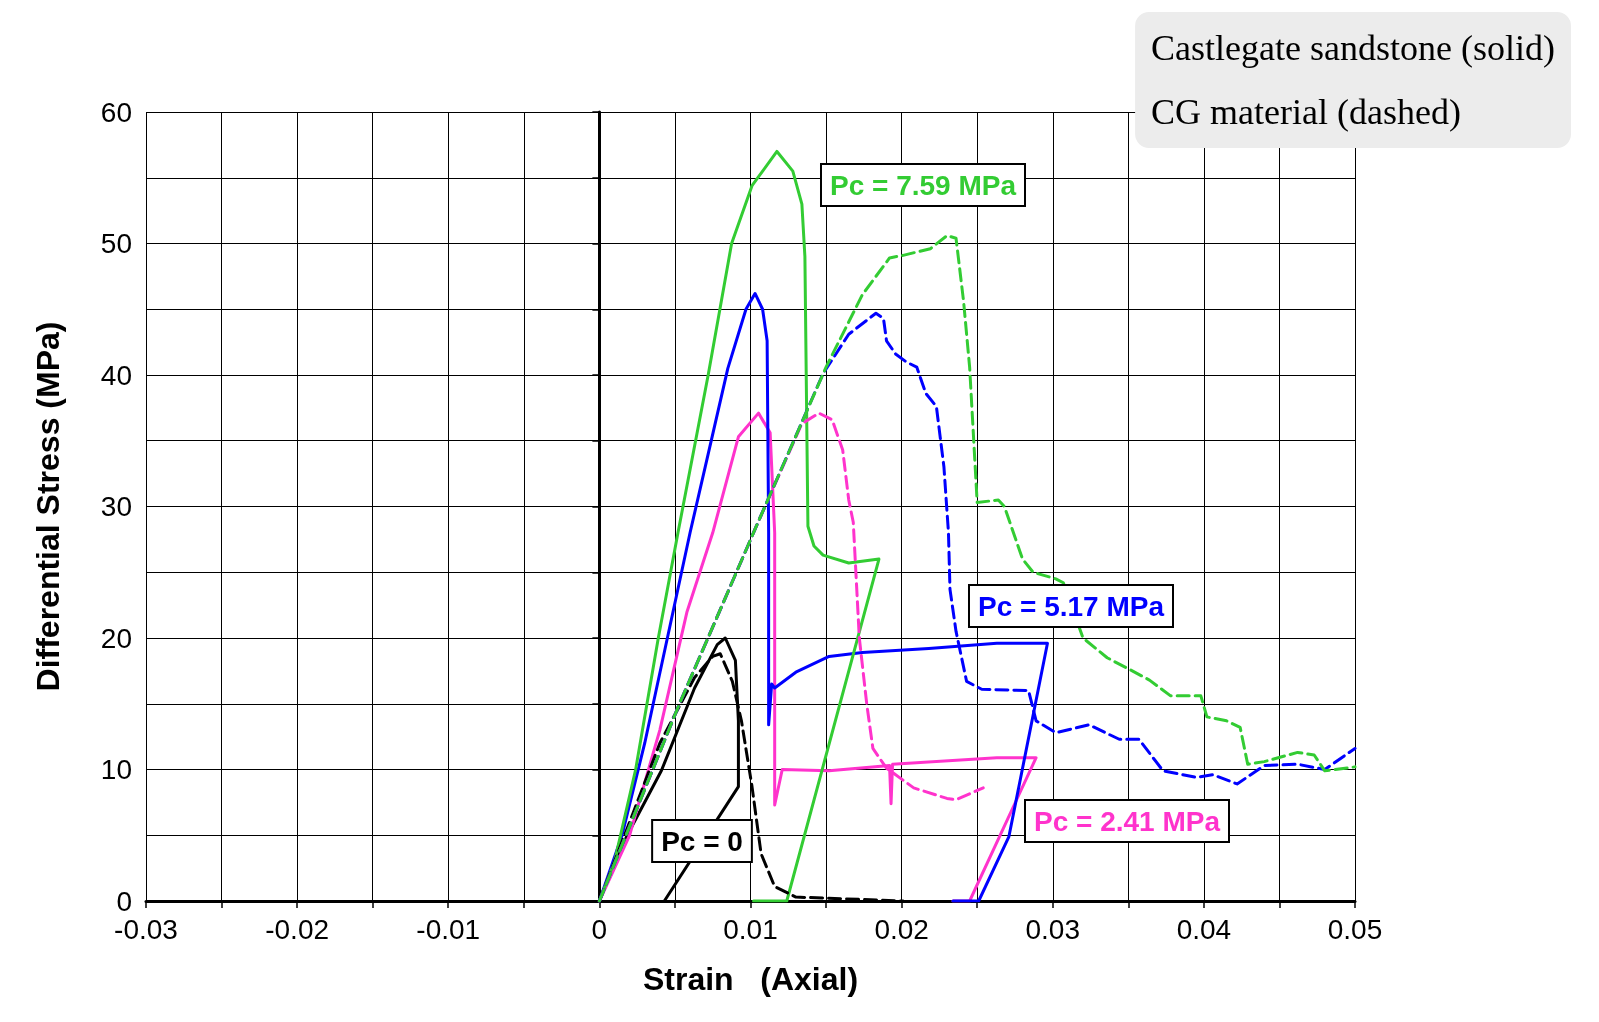 This screenshot has width=1599, height=1022. What do you see at coordinates (1355, 929) in the screenshot?
I see `x-tick-label: 0.05` at bounding box center [1355, 929].